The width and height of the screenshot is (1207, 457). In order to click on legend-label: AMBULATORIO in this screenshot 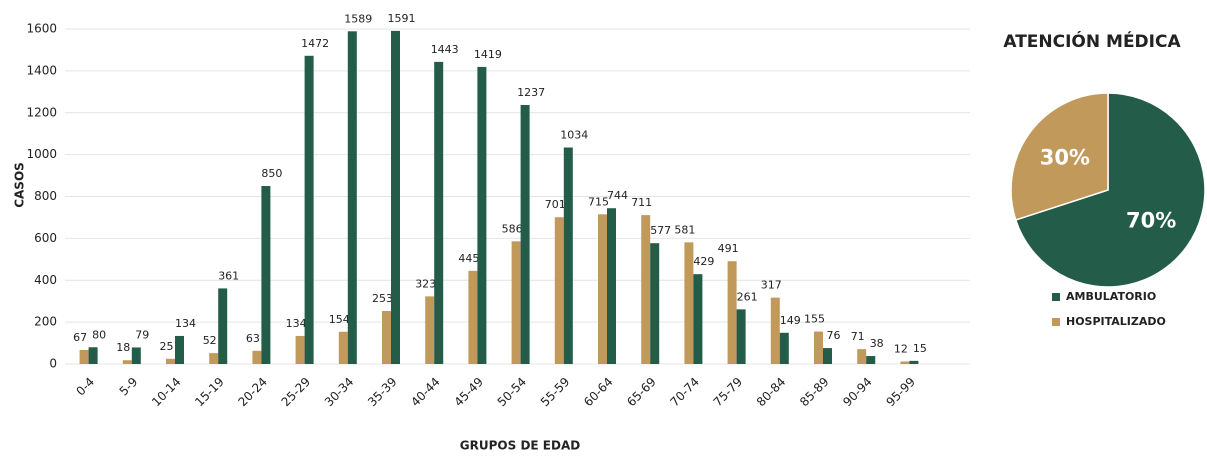, I will do `click(1111, 296)`.